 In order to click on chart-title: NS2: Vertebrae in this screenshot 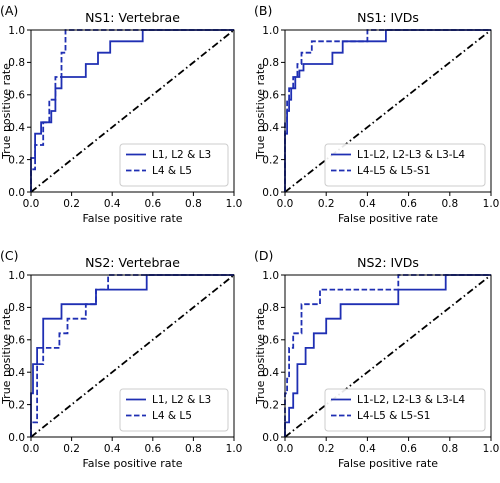, I will do `click(132, 262)`.